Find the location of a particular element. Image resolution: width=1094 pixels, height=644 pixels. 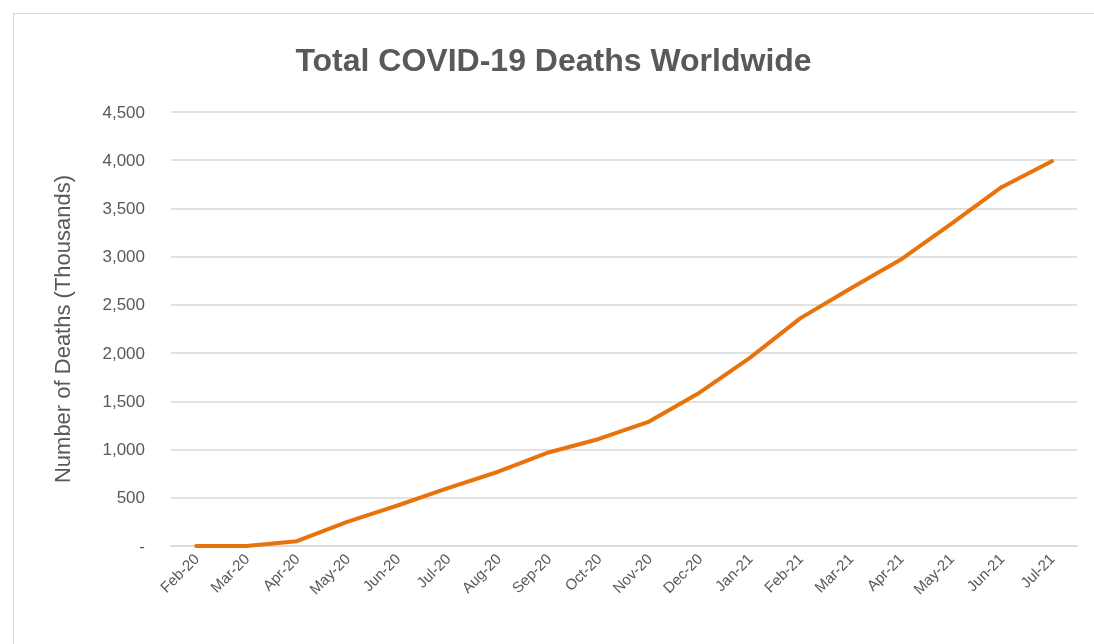

y-tick-label: 1,500 is located at coordinates (123, 401).